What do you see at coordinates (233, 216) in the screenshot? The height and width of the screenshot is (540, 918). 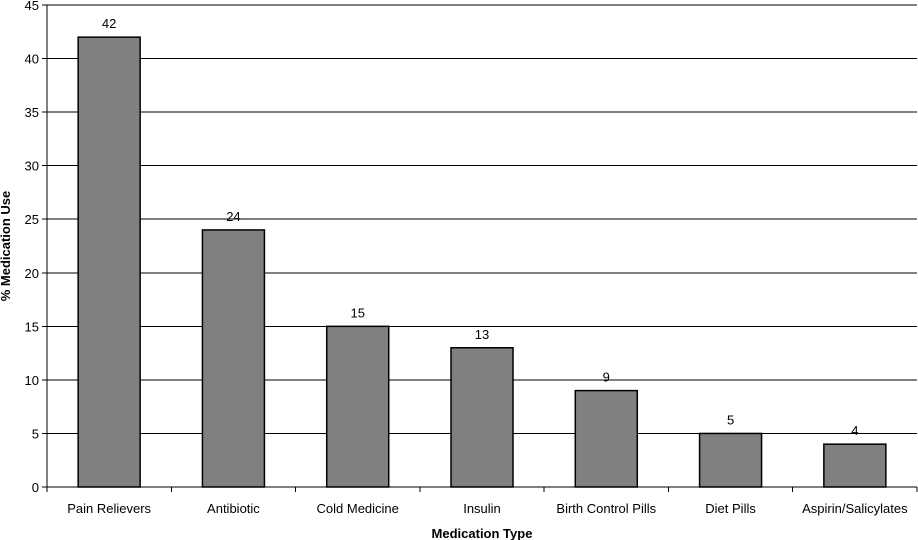 I see `data-label: 24` at bounding box center [233, 216].